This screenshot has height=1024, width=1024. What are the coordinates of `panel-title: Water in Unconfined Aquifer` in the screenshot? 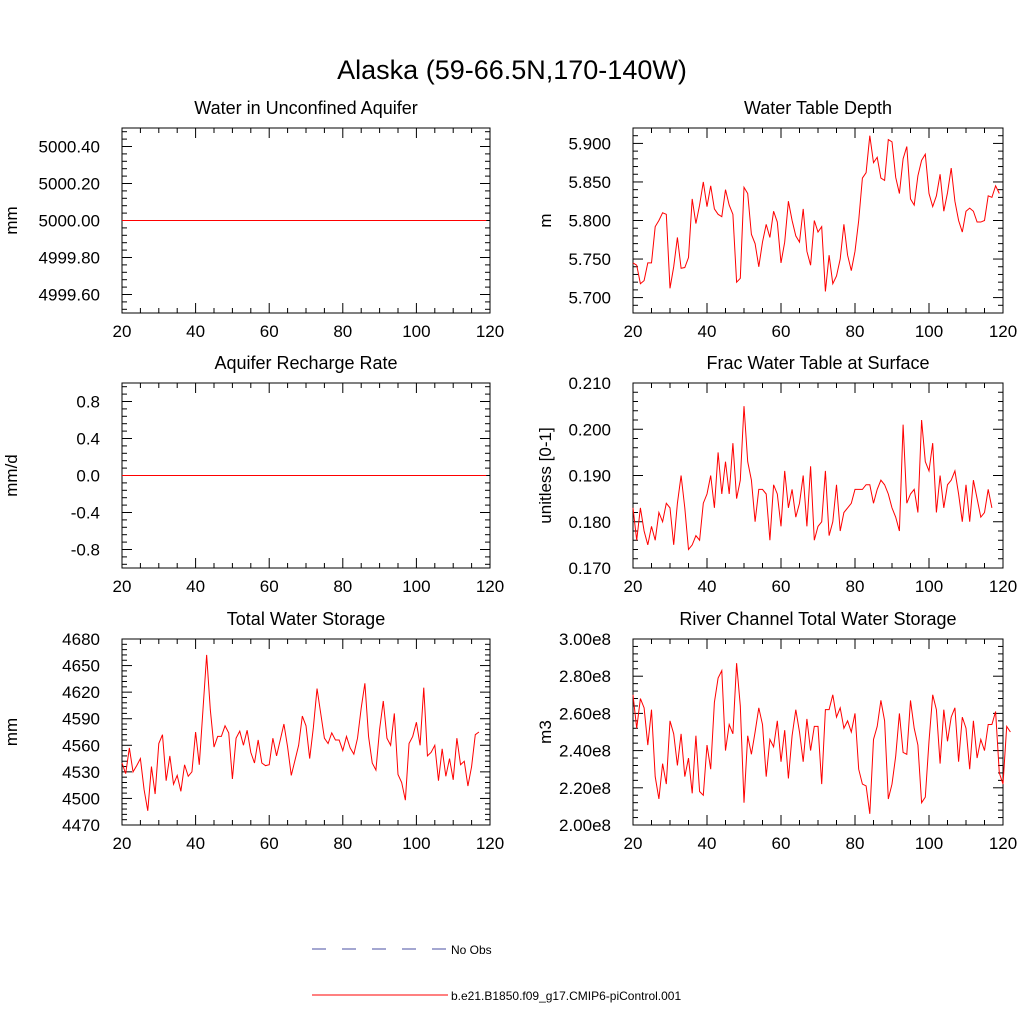 It's located at (305, 108).